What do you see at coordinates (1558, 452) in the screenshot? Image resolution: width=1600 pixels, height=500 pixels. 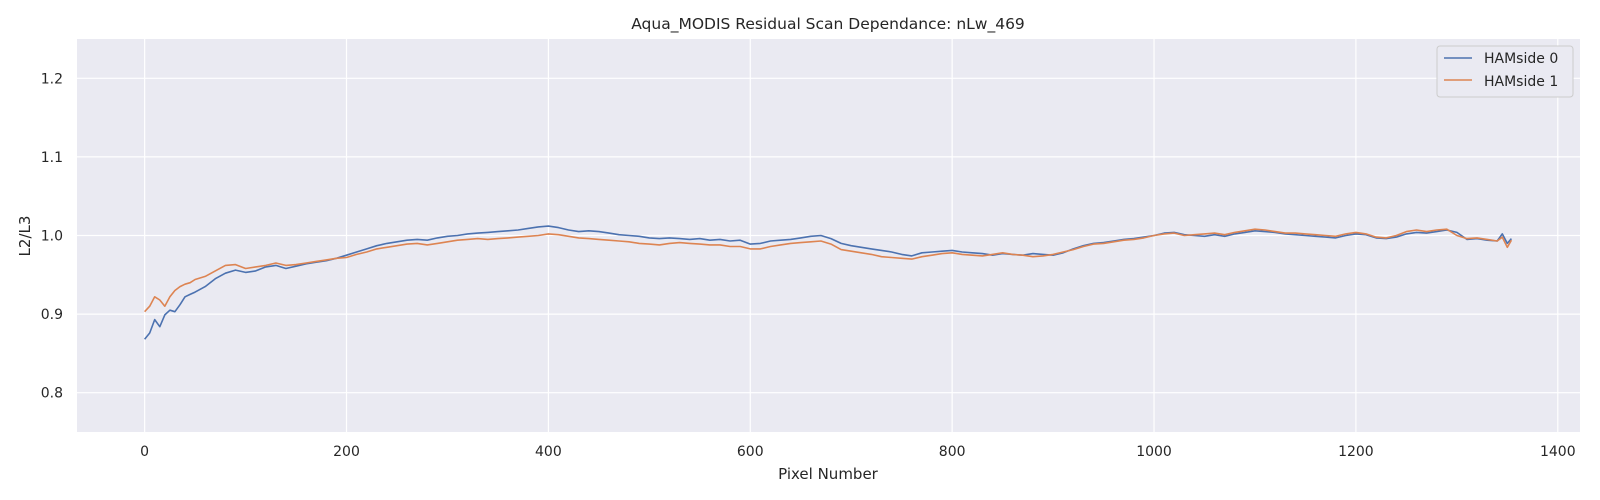 I see `x-tick-label: 1400` at bounding box center [1558, 452].